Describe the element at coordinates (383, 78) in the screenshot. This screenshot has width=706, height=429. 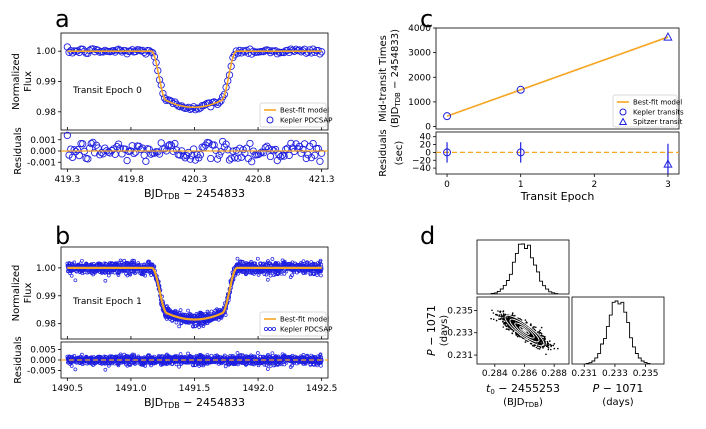
I see `c-y-label-line1: Mid-transit Times` at that location.